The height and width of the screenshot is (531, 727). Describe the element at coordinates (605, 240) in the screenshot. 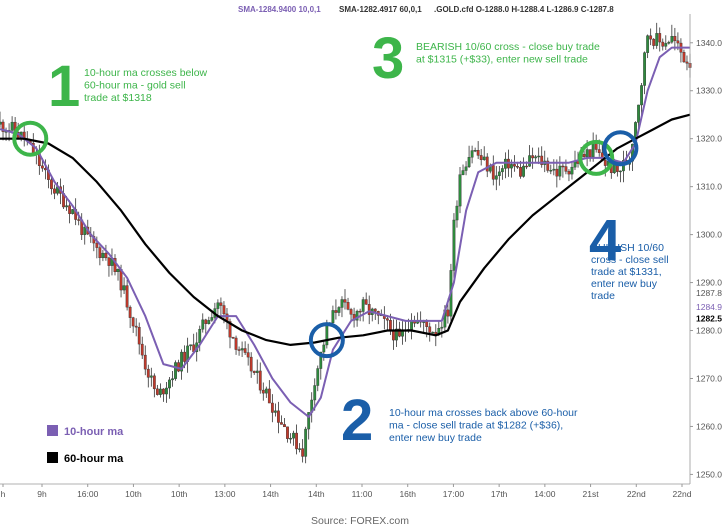

I see `annotation-number-4: 4` at that location.